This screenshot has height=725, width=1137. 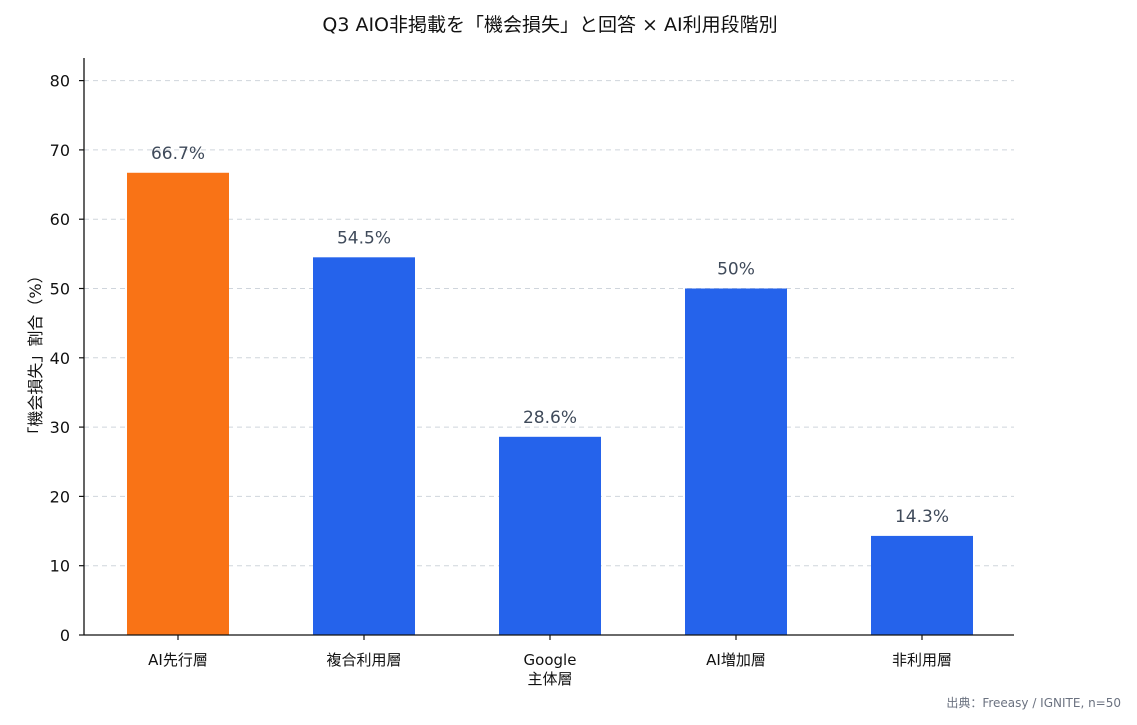 I want to click on x-category-labels: AI先行層 複合利用層 Google 主体層 AI増加層 非利用層, so click(x=550, y=661).